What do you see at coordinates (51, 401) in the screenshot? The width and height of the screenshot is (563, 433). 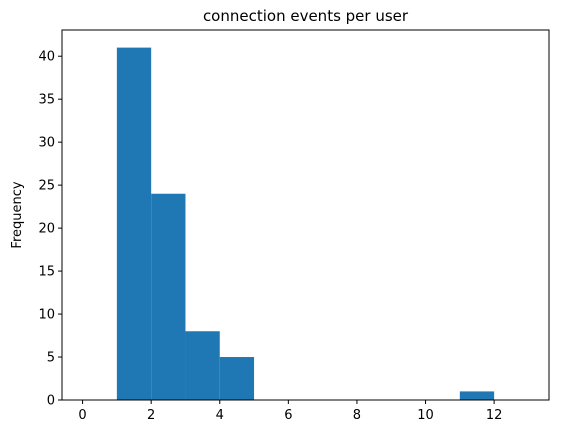 I see `y-tick-label: 0` at bounding box center [51, 401].